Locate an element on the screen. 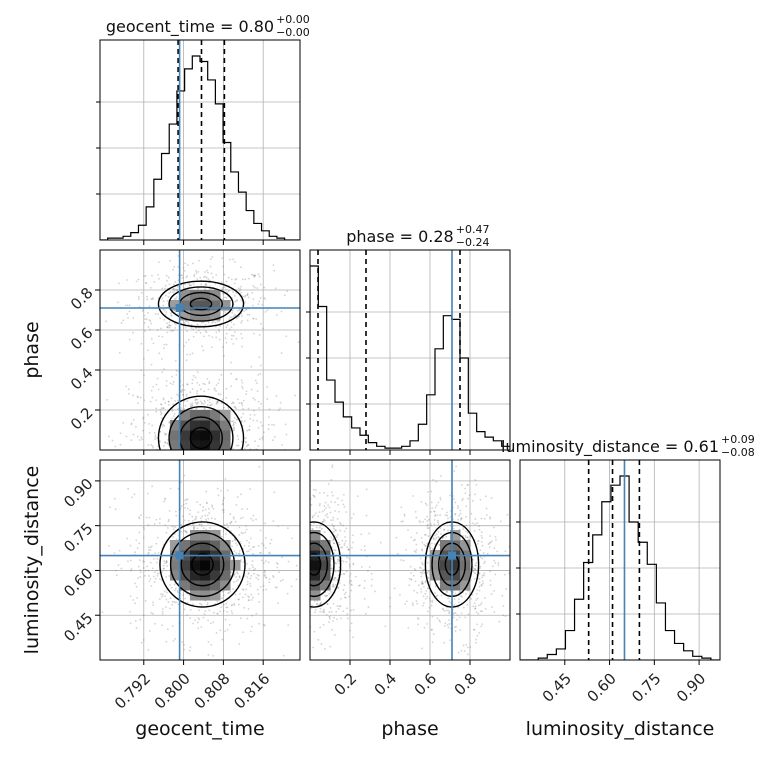 Image resolution: width=760 pixels, height=760 pixels. panel-frame is located at coordinates (200, 560).